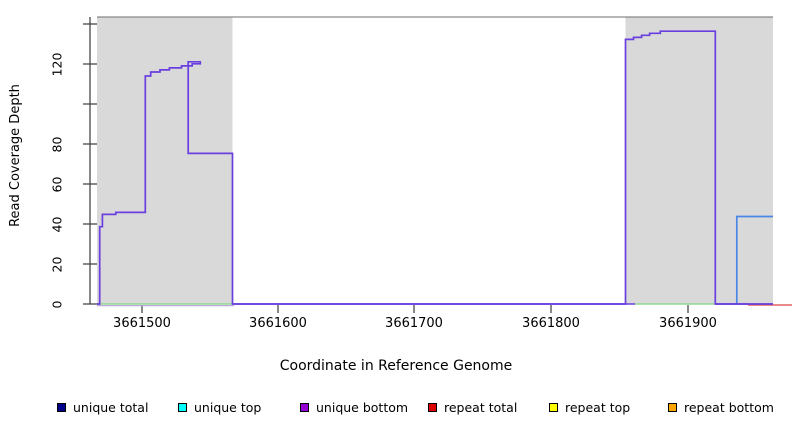 This screenshot has height=432, width=792. Describe the element at coordinates (57, 224) in the screenshot. I see `y-tick-label-40: 40` at that location.